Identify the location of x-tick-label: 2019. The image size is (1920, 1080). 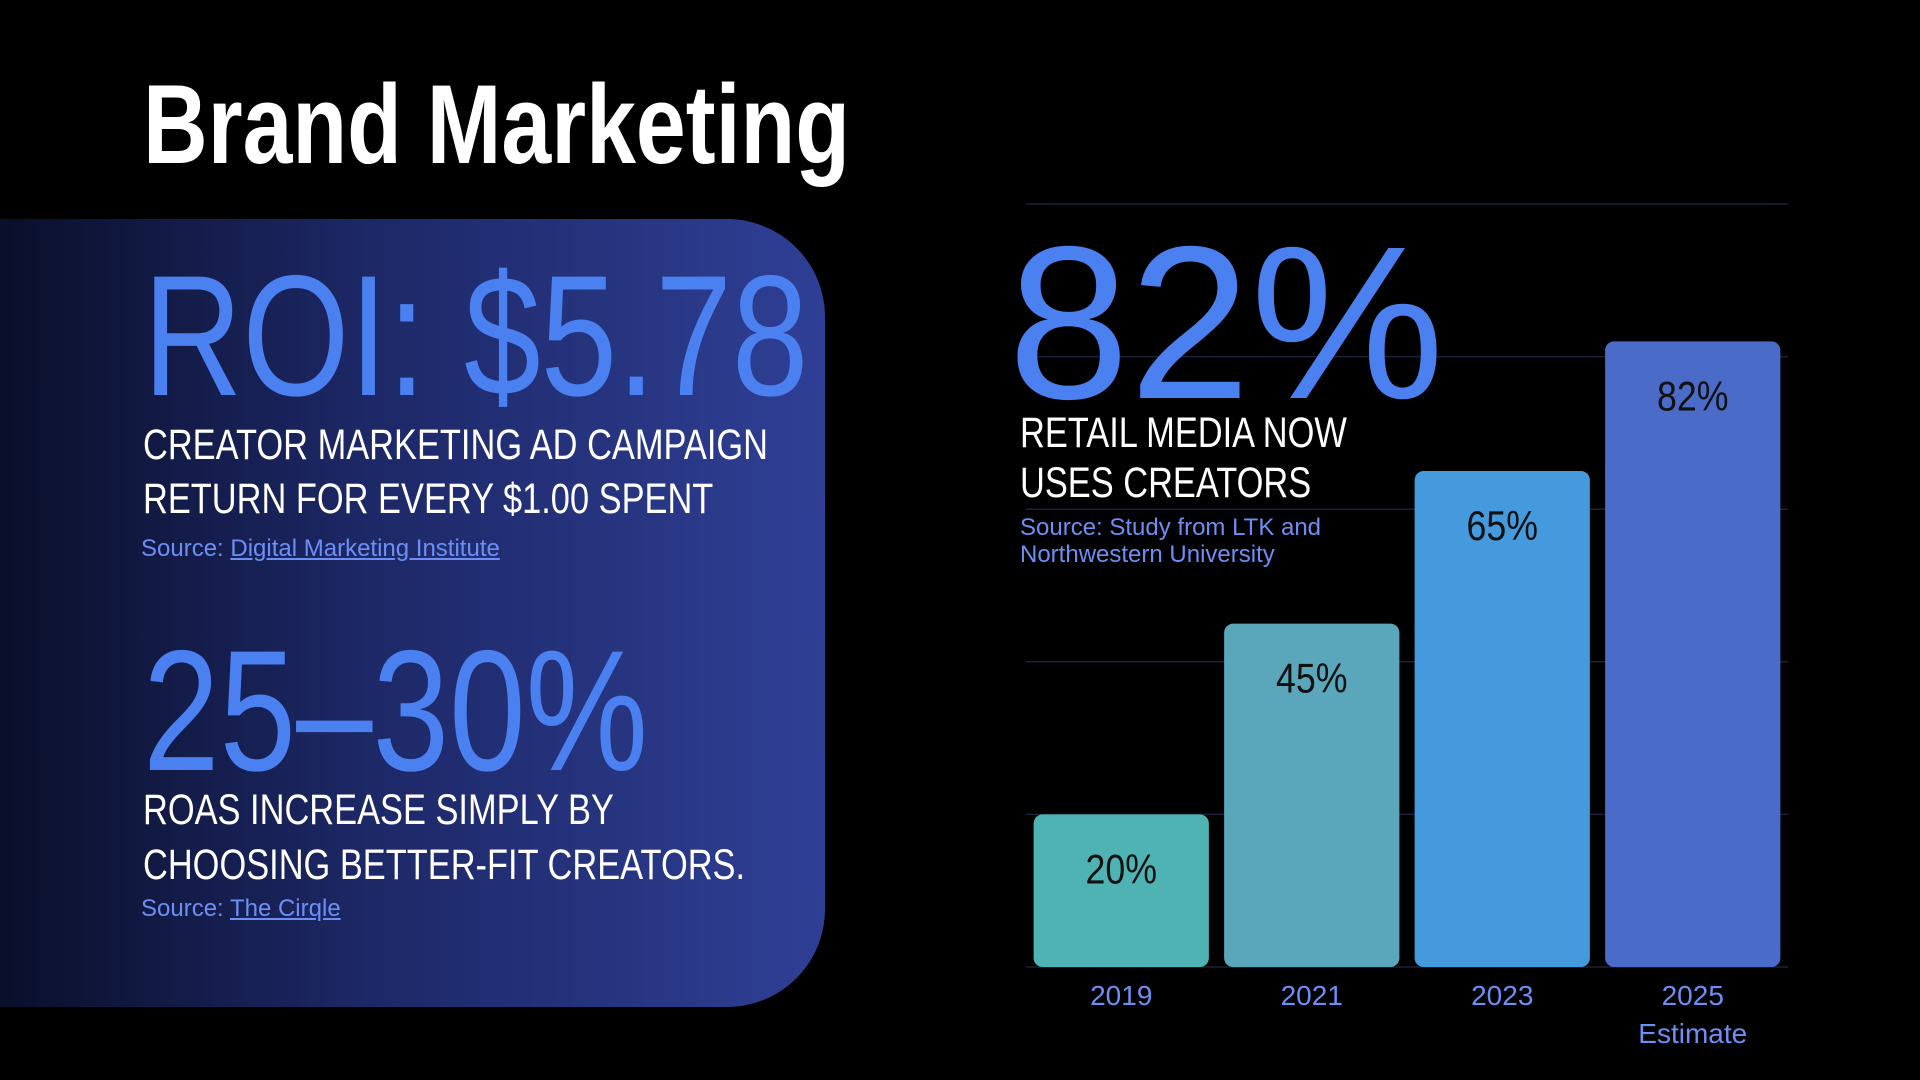
(1121, 995).